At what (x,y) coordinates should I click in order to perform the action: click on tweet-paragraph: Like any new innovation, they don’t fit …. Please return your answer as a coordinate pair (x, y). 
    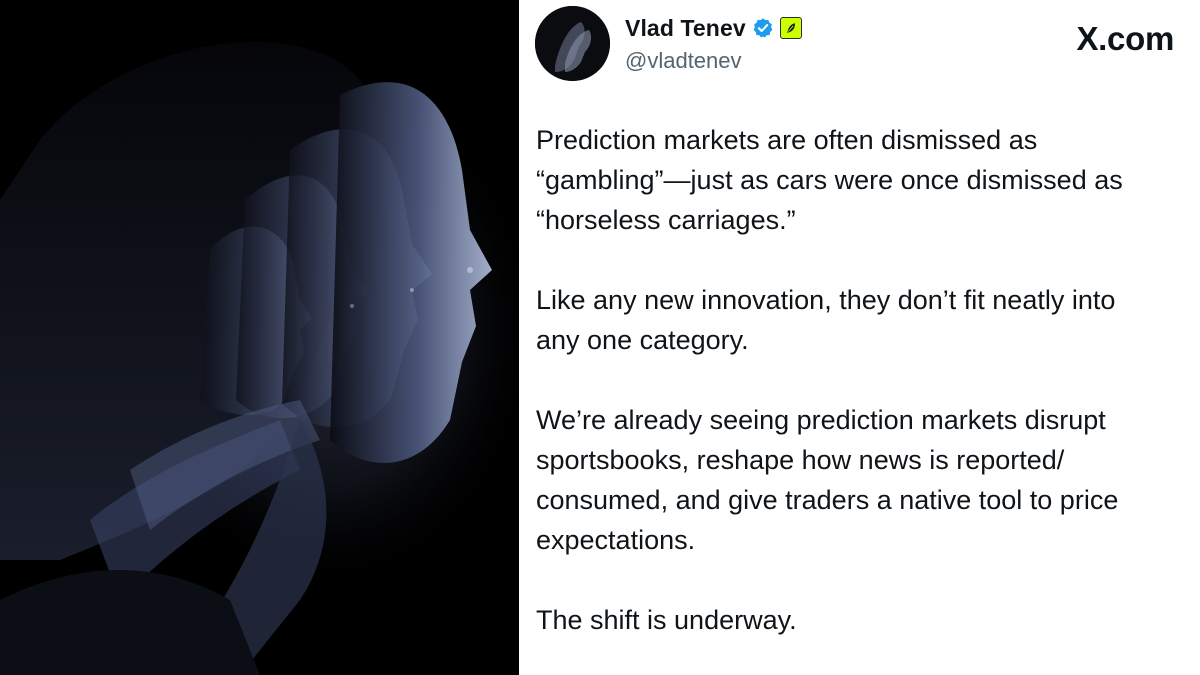
    Looking at the image, I should click on (858, 320).